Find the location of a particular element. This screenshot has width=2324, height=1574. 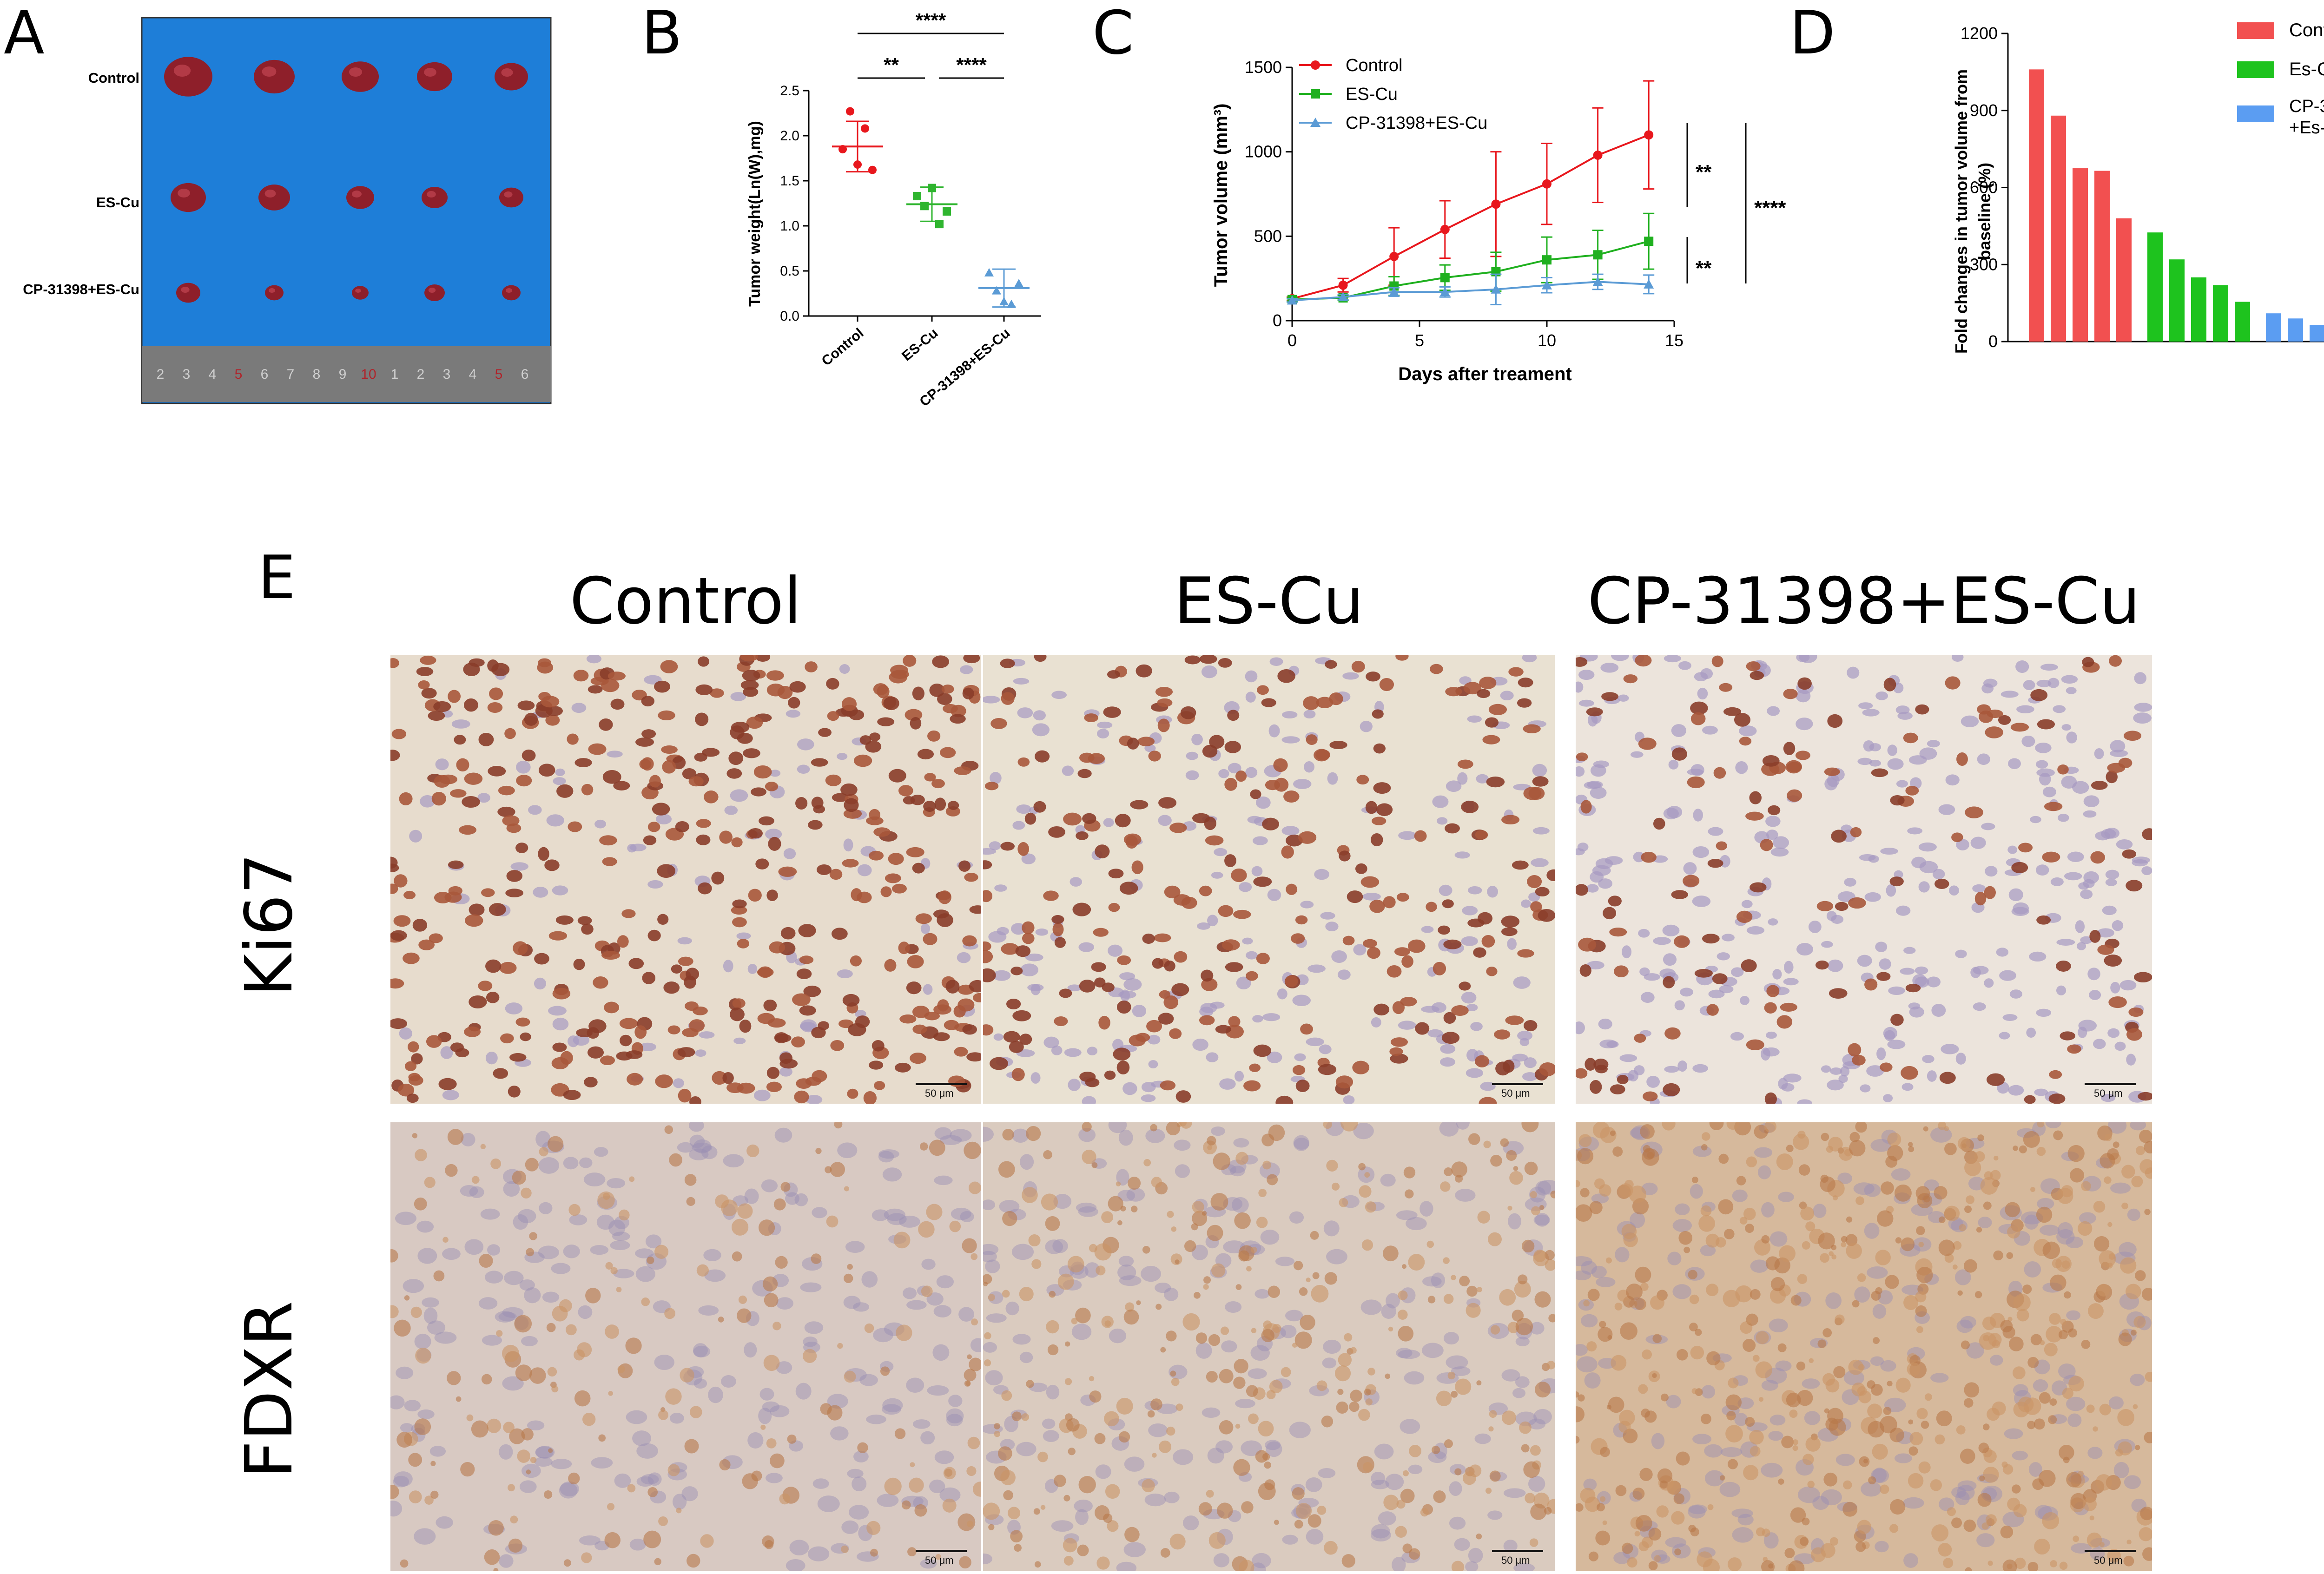

scale-bar is located at coordinates (1517, 1551).